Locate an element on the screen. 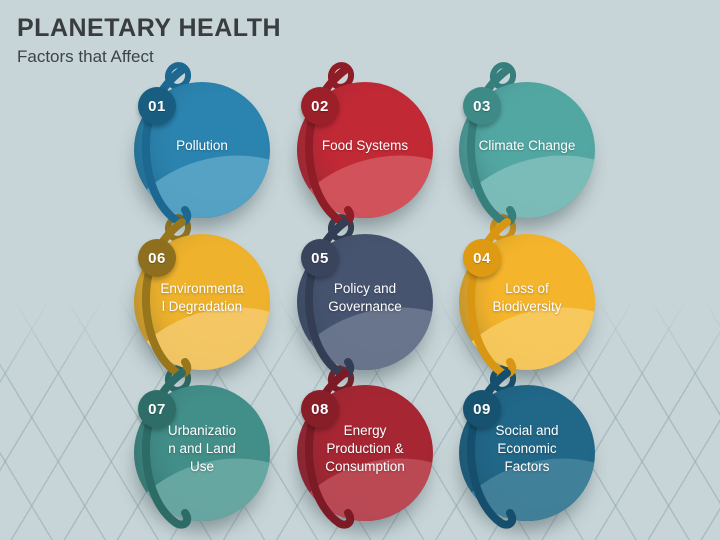 The image size is (720, 540). factor-label: Environmenta l Degradation is located at coordinates (202, 297).